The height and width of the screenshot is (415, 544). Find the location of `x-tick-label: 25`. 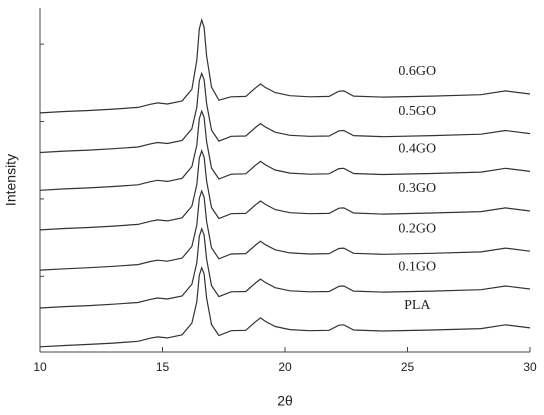

x-tick-label: 25 is located at coordinates (408, 367).